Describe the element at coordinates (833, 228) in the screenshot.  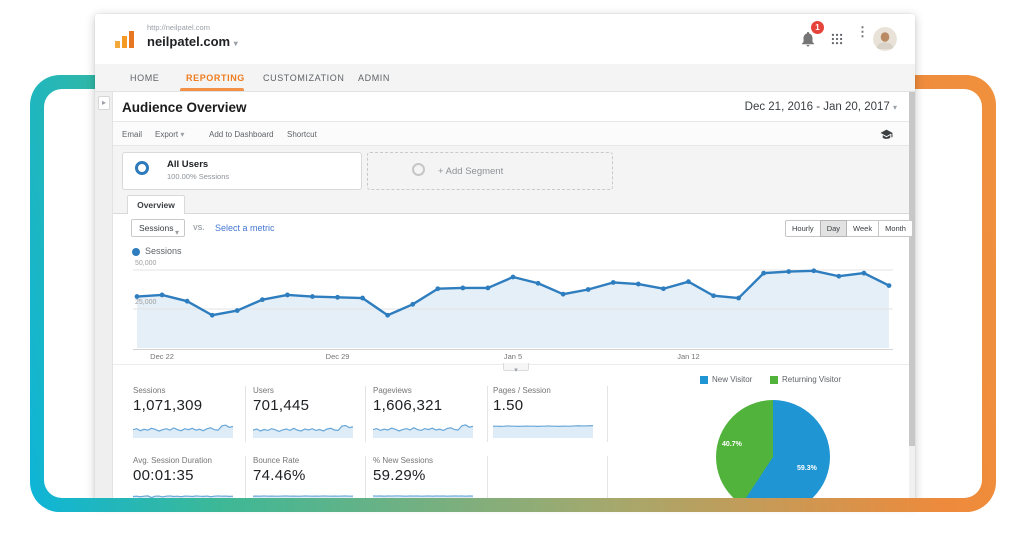
I see `granularity-day: Day` at that location.